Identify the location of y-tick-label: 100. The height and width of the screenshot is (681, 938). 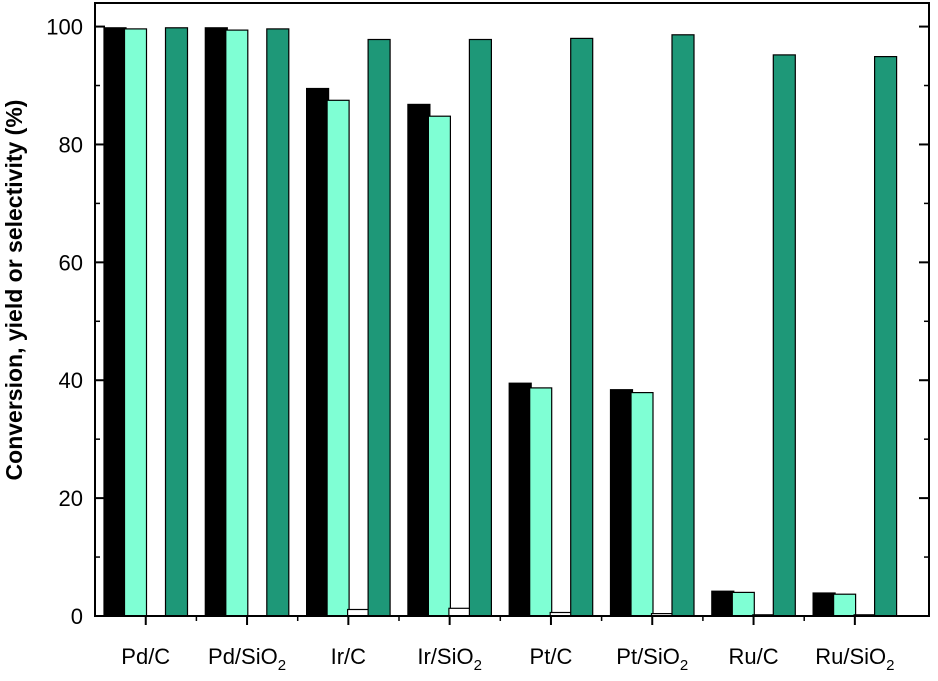
(64, 27).